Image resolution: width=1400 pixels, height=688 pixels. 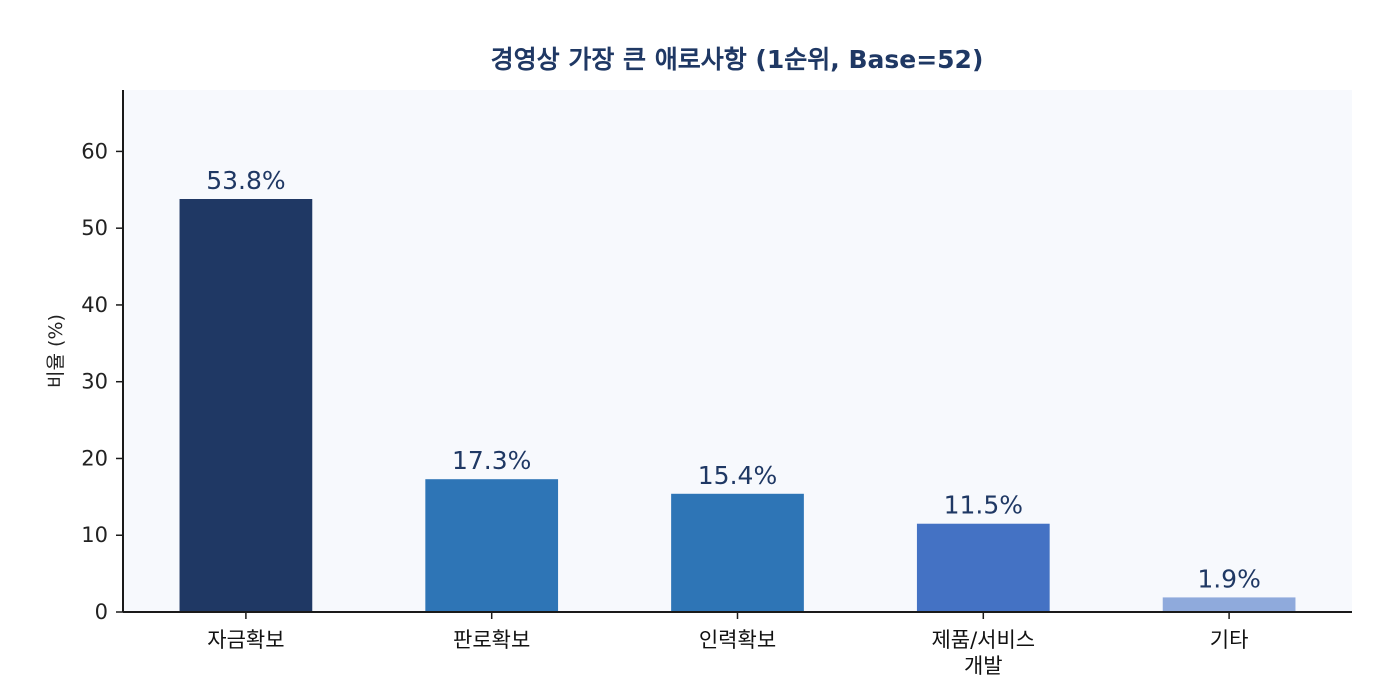 What do you see at coordinates (94, 458) in the screenshot?
I see `y-tick-label: 20` at bounding box center [94, 458].